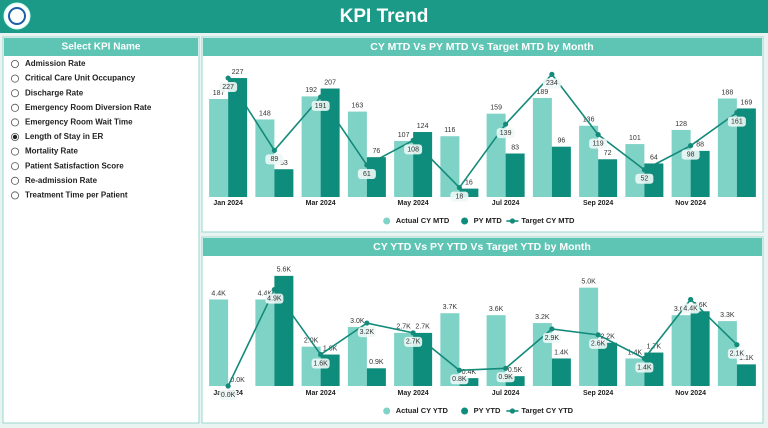  I want to click on kpi-option: Length of Stay in ER, so click(64, 136).